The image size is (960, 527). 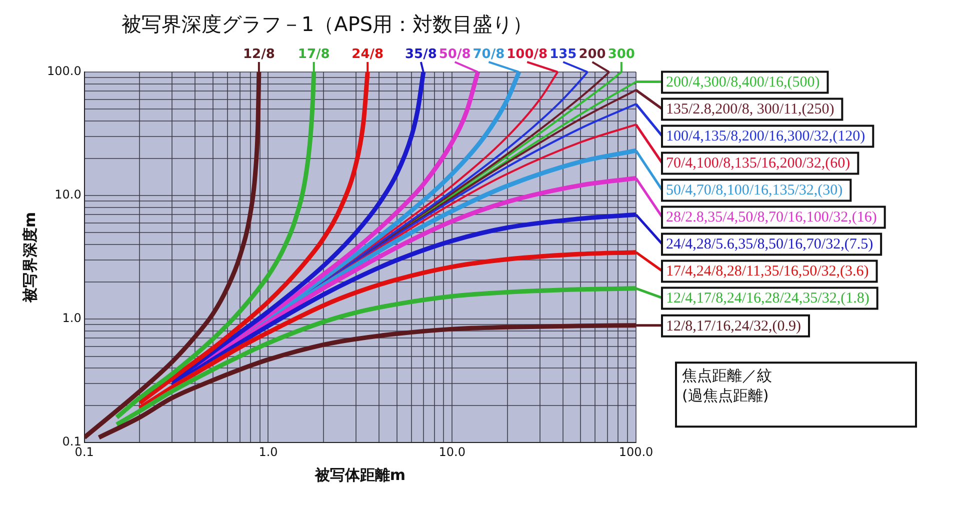 I want to click on x-tick-label: 1.0, so click(x=268, y=451).